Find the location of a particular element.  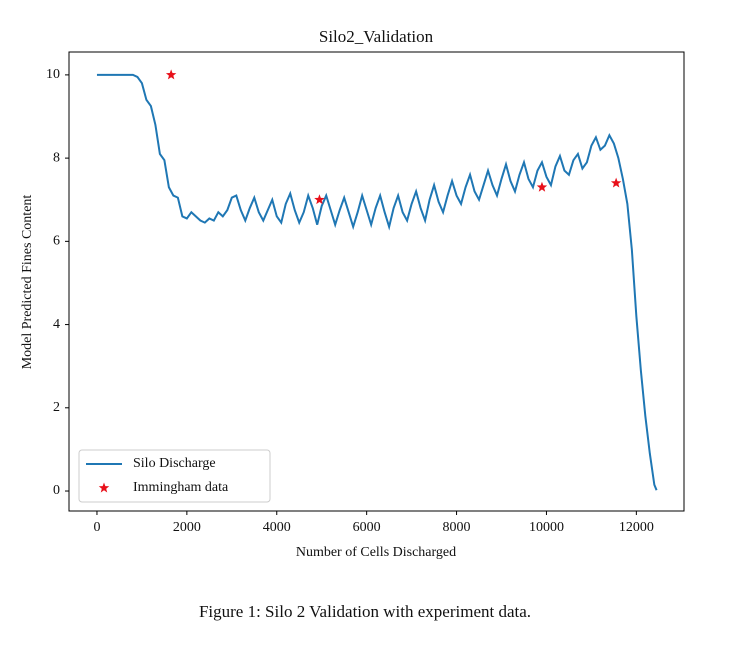

y-tick-label: 6 is located at coordinates (56, 241).